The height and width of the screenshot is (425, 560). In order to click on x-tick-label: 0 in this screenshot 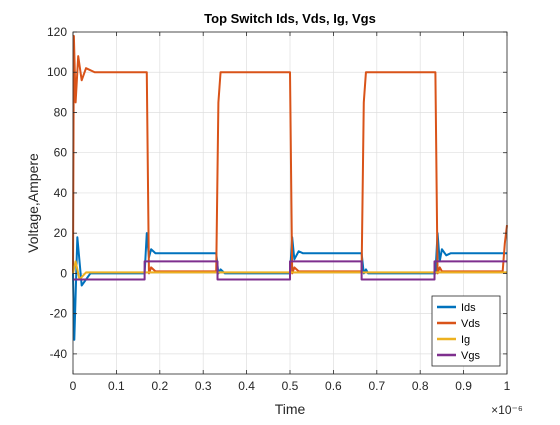, I will do `click(73, 386)`.